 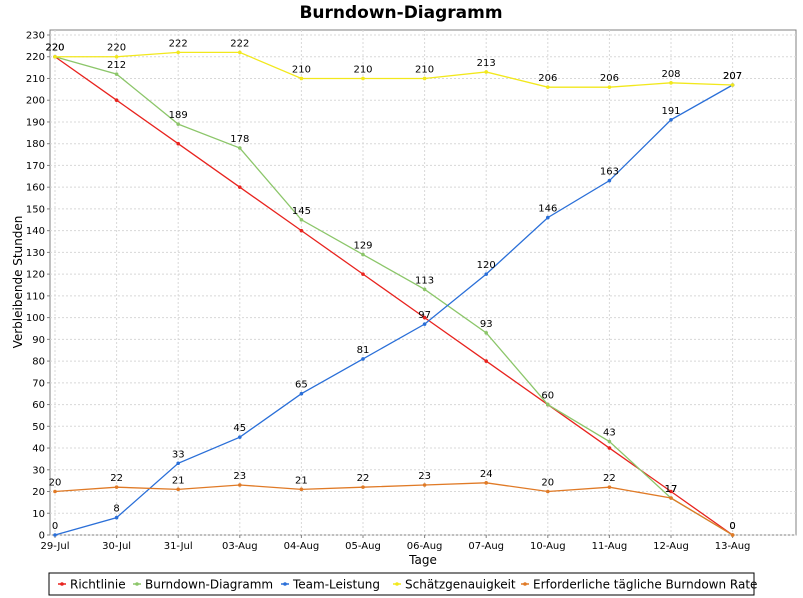 What do you see at coordinates (35, 122) in the screenshot?
I see `y-tick-label: 190` at bounding box center [35, 122].